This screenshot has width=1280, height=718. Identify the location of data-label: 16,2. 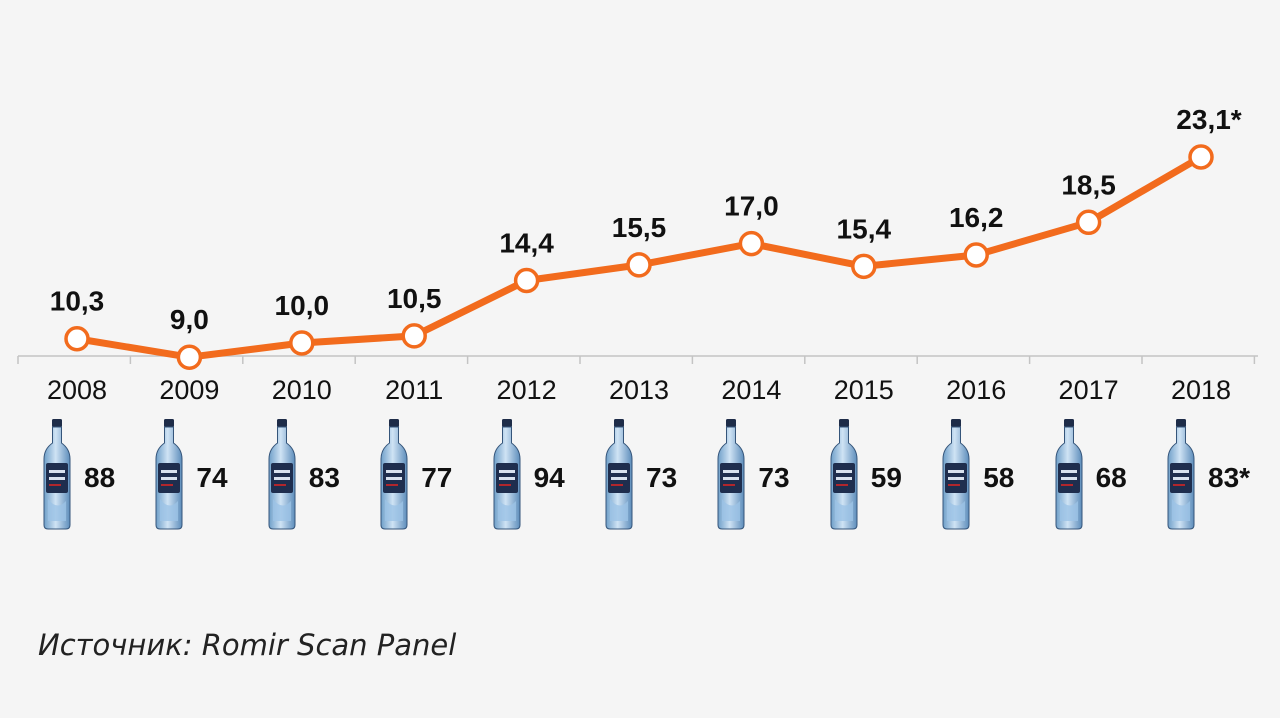
(976, 217).